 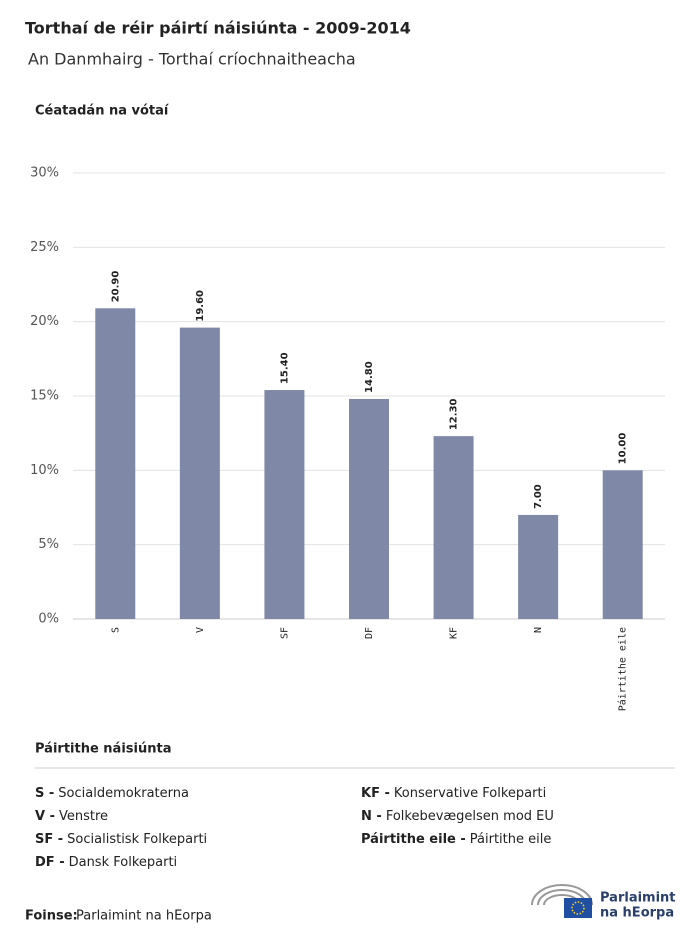 What do you see at coordinates (538, 630) in the screenshot?
I see `x-tick-label: N` at bounding box center [538, 630].